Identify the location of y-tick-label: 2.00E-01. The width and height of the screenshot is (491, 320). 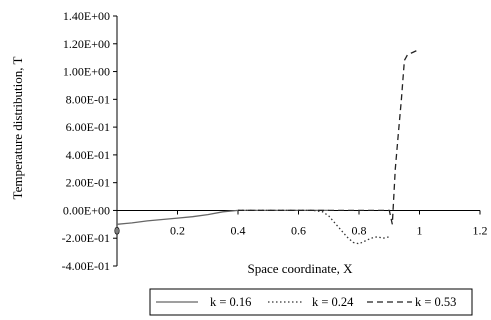
(88, 183).